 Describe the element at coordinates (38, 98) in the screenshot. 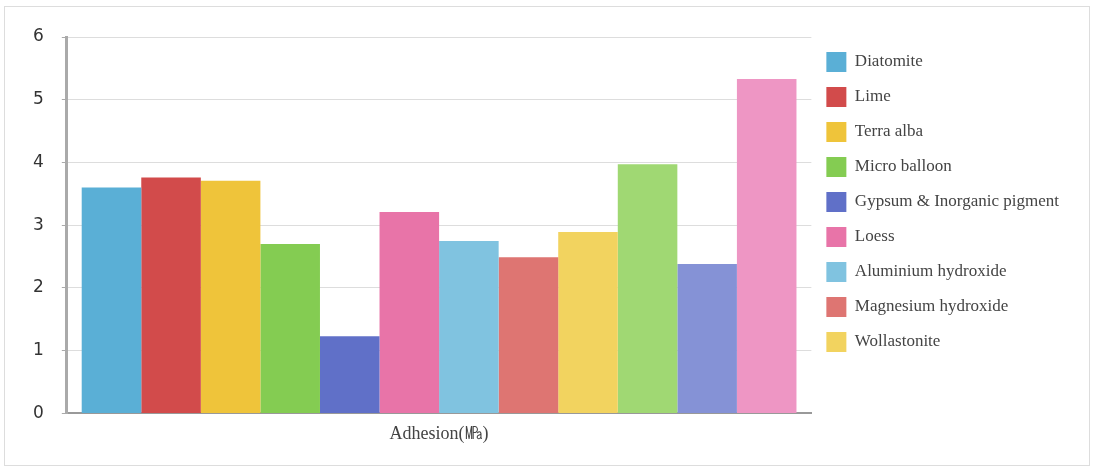

I see `y-tick-label: 5` at that location.